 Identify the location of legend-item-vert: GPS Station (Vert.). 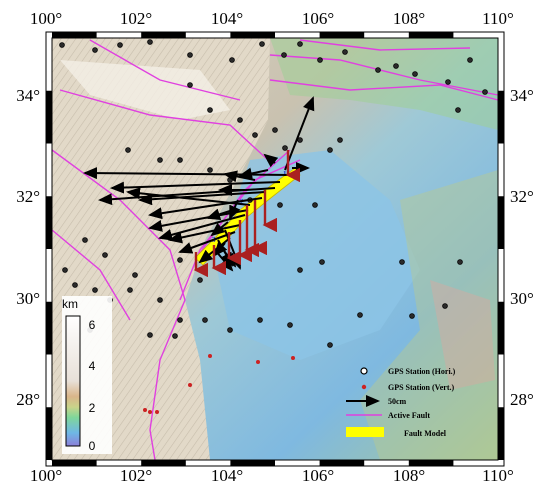
(407, 387).